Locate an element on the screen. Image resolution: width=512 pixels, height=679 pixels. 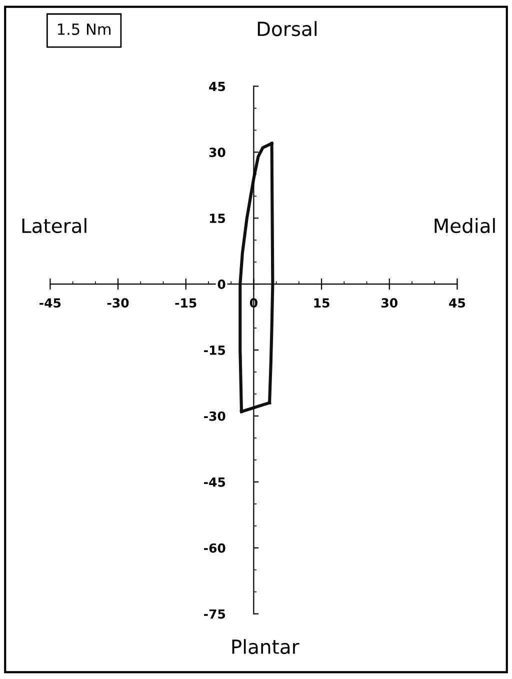
text: 1.5 Nm is located at coordinates (84, 29).